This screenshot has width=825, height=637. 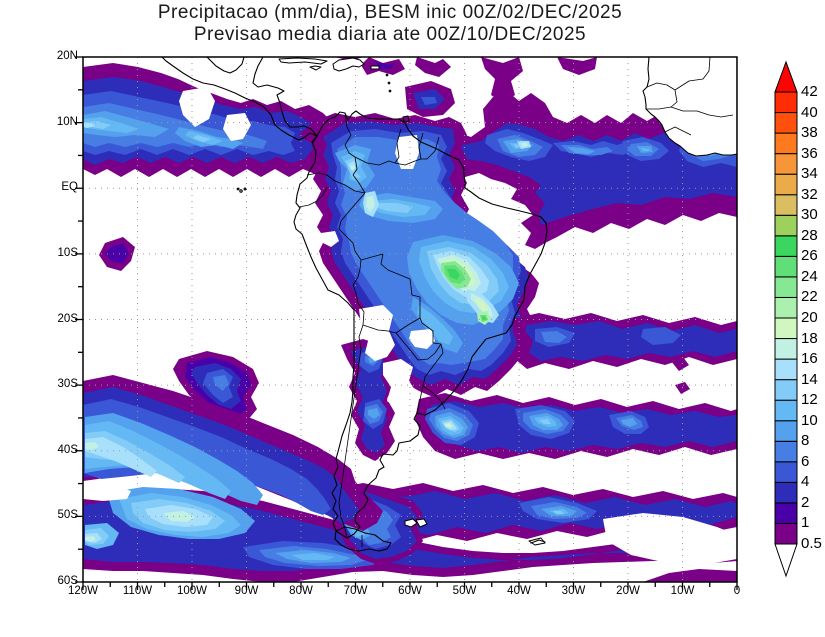 What do you see at coordinates (809, 276) in the screenshot?
I see `colorbar-level-label: 24` at bounding box center [809, 276].